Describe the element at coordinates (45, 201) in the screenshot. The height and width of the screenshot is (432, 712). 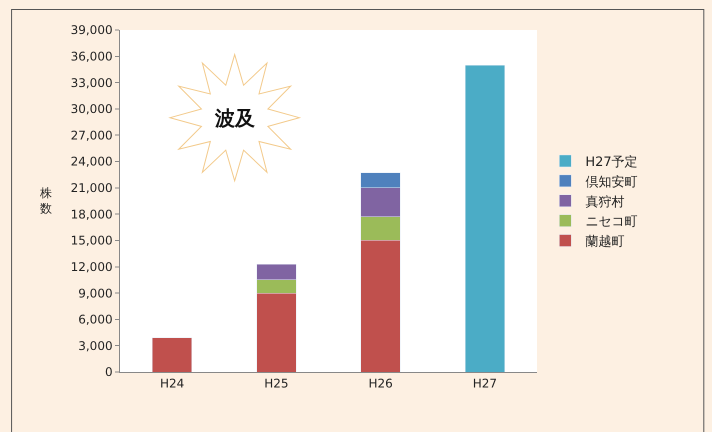
I see `y-axis-title: 株数` at that location.